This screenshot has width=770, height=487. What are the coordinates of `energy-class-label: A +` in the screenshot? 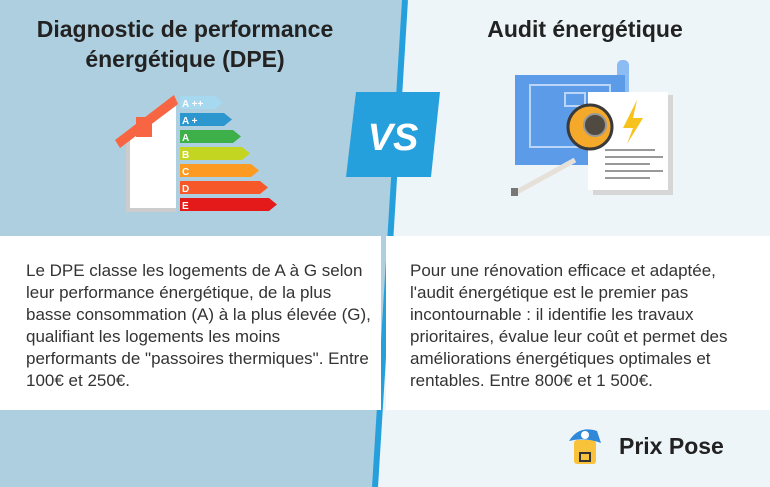 It's located at (190, 121).